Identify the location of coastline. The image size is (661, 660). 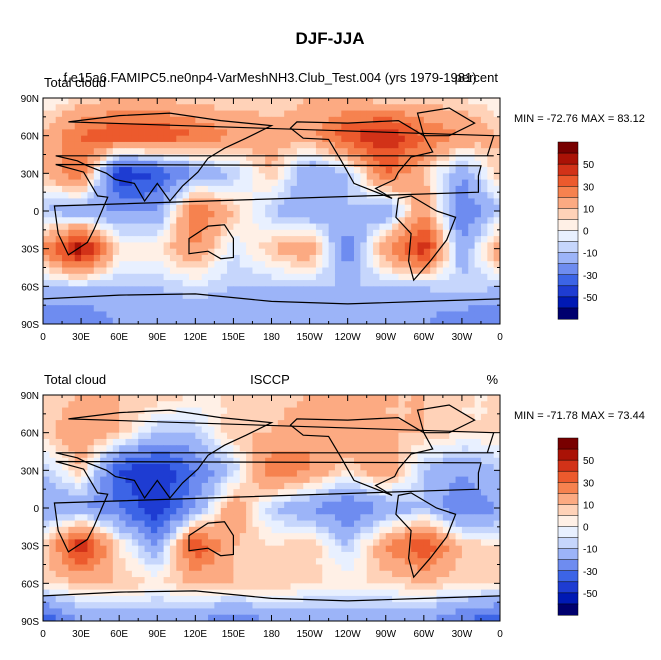
(426, 238).